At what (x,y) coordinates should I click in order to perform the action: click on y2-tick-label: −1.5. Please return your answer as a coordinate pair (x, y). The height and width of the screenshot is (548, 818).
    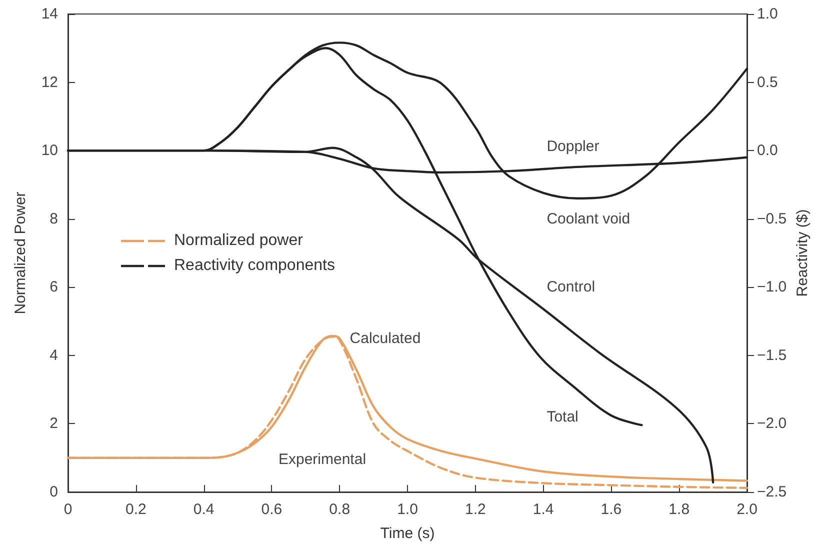
    Looking at the image, I should click on (772, 355).